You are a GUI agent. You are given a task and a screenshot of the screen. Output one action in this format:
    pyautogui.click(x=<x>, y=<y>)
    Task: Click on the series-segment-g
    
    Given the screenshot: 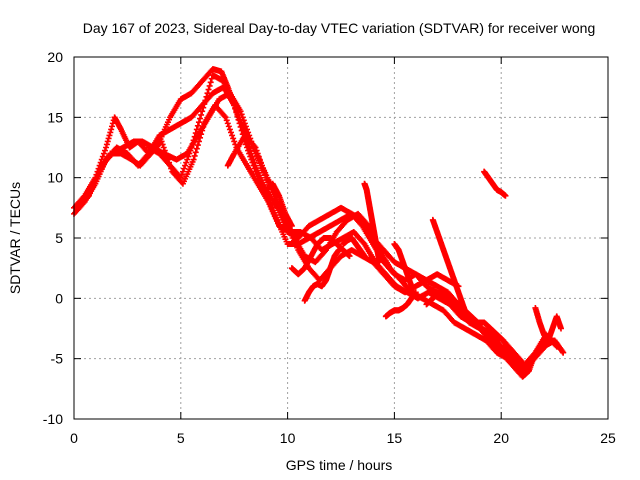 What is the action you would take?
    pyautogui.click(x=400, y=304)
    